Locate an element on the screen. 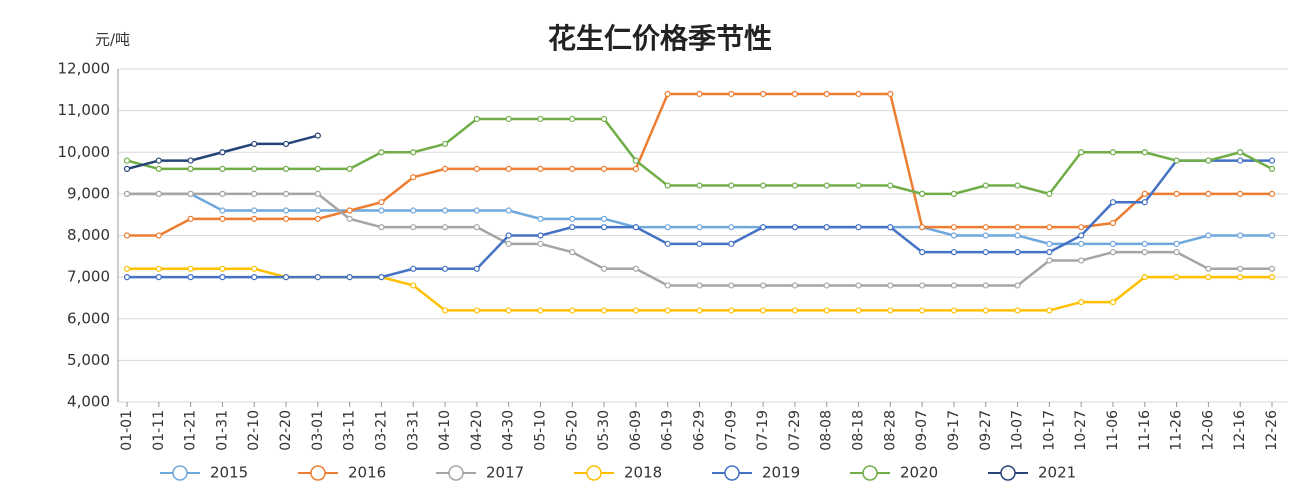 The height and width of the screenshot is (489, 1294). y-tick-label: 12,000 is located at coordinates (84, 69).